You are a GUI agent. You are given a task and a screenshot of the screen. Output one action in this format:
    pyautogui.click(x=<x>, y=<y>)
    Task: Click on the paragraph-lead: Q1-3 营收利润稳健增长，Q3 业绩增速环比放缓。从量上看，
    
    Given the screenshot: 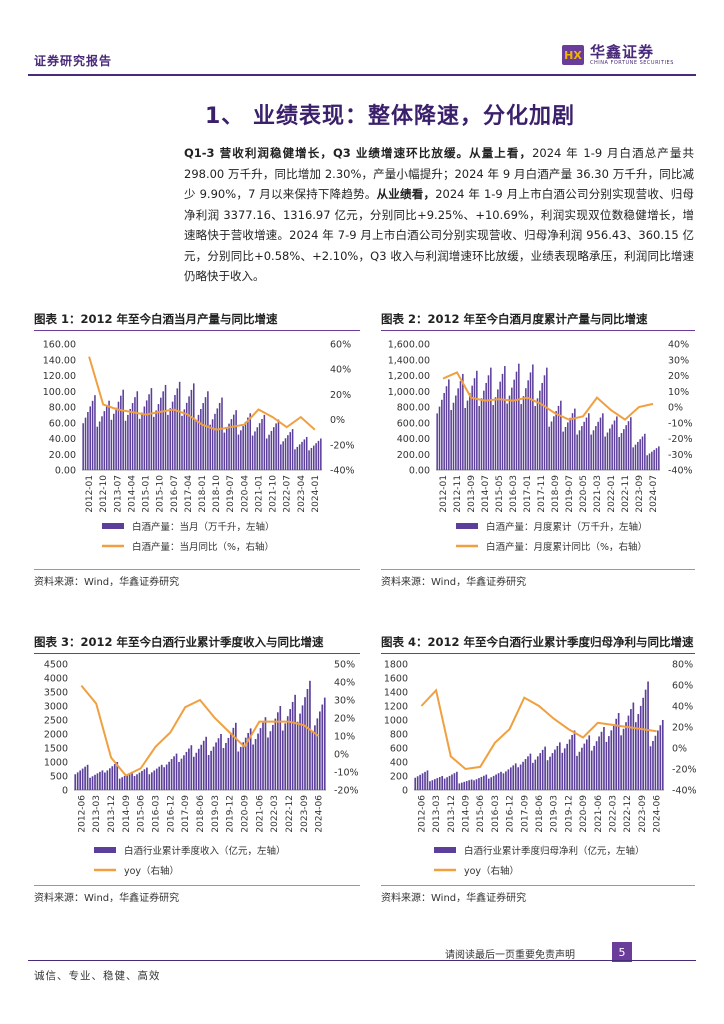 What is the action you would take?
    pyautogui.click(x=358, y=153)
    